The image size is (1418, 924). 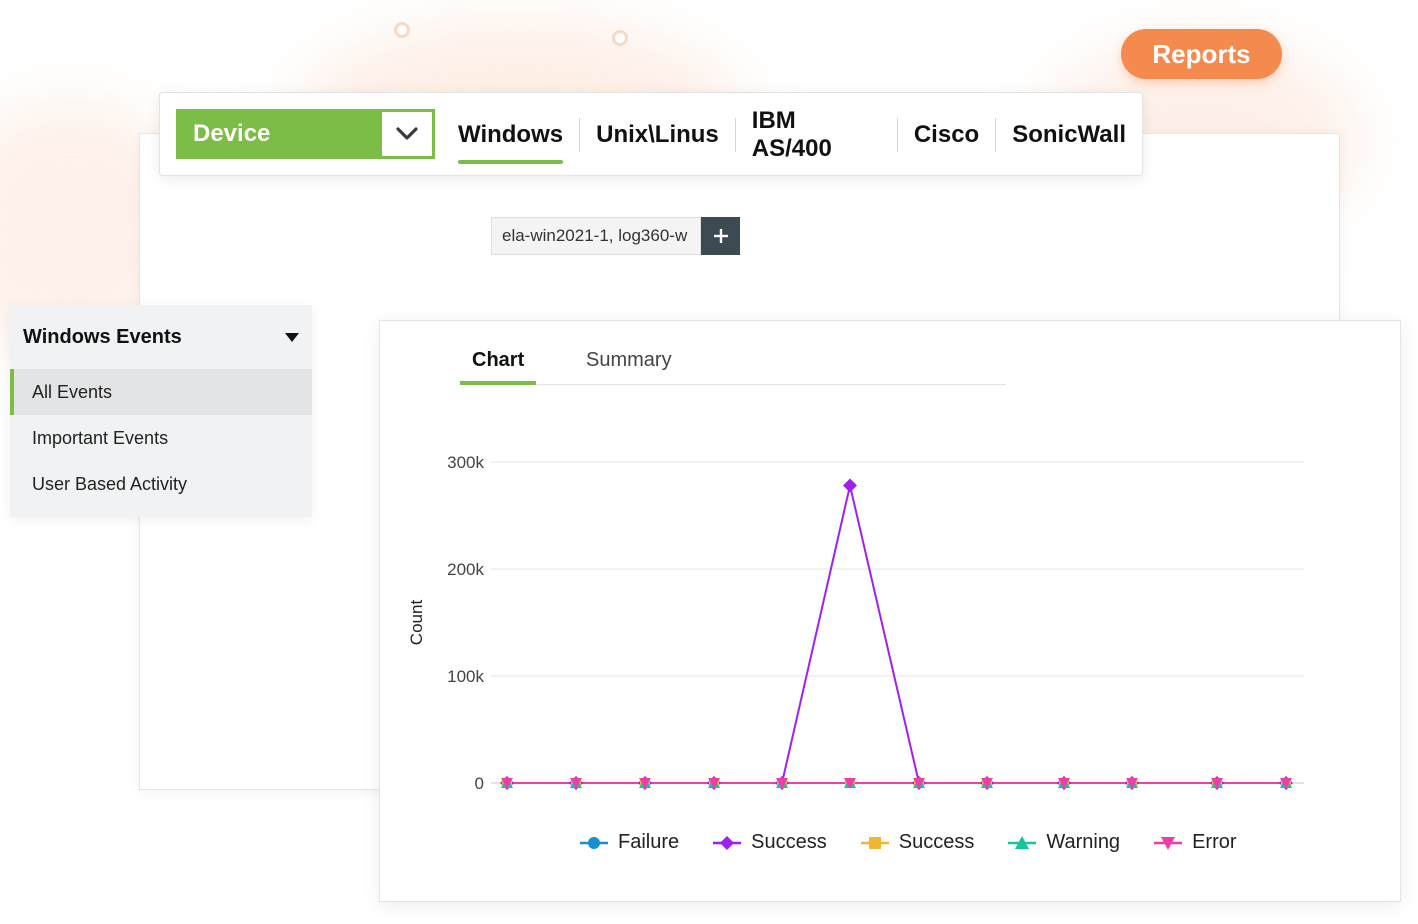 What do you see at coordinates (649, 842) in the screenshot?
I see `legend-label: Failure` at bounding box center [649, 842].